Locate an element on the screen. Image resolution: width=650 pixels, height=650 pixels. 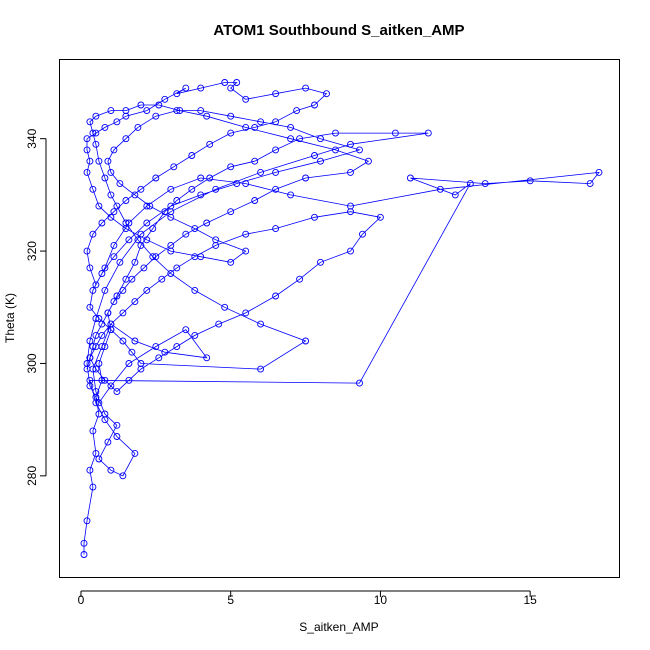
x-tick-label: 10 is located at coordinates (381, 600).